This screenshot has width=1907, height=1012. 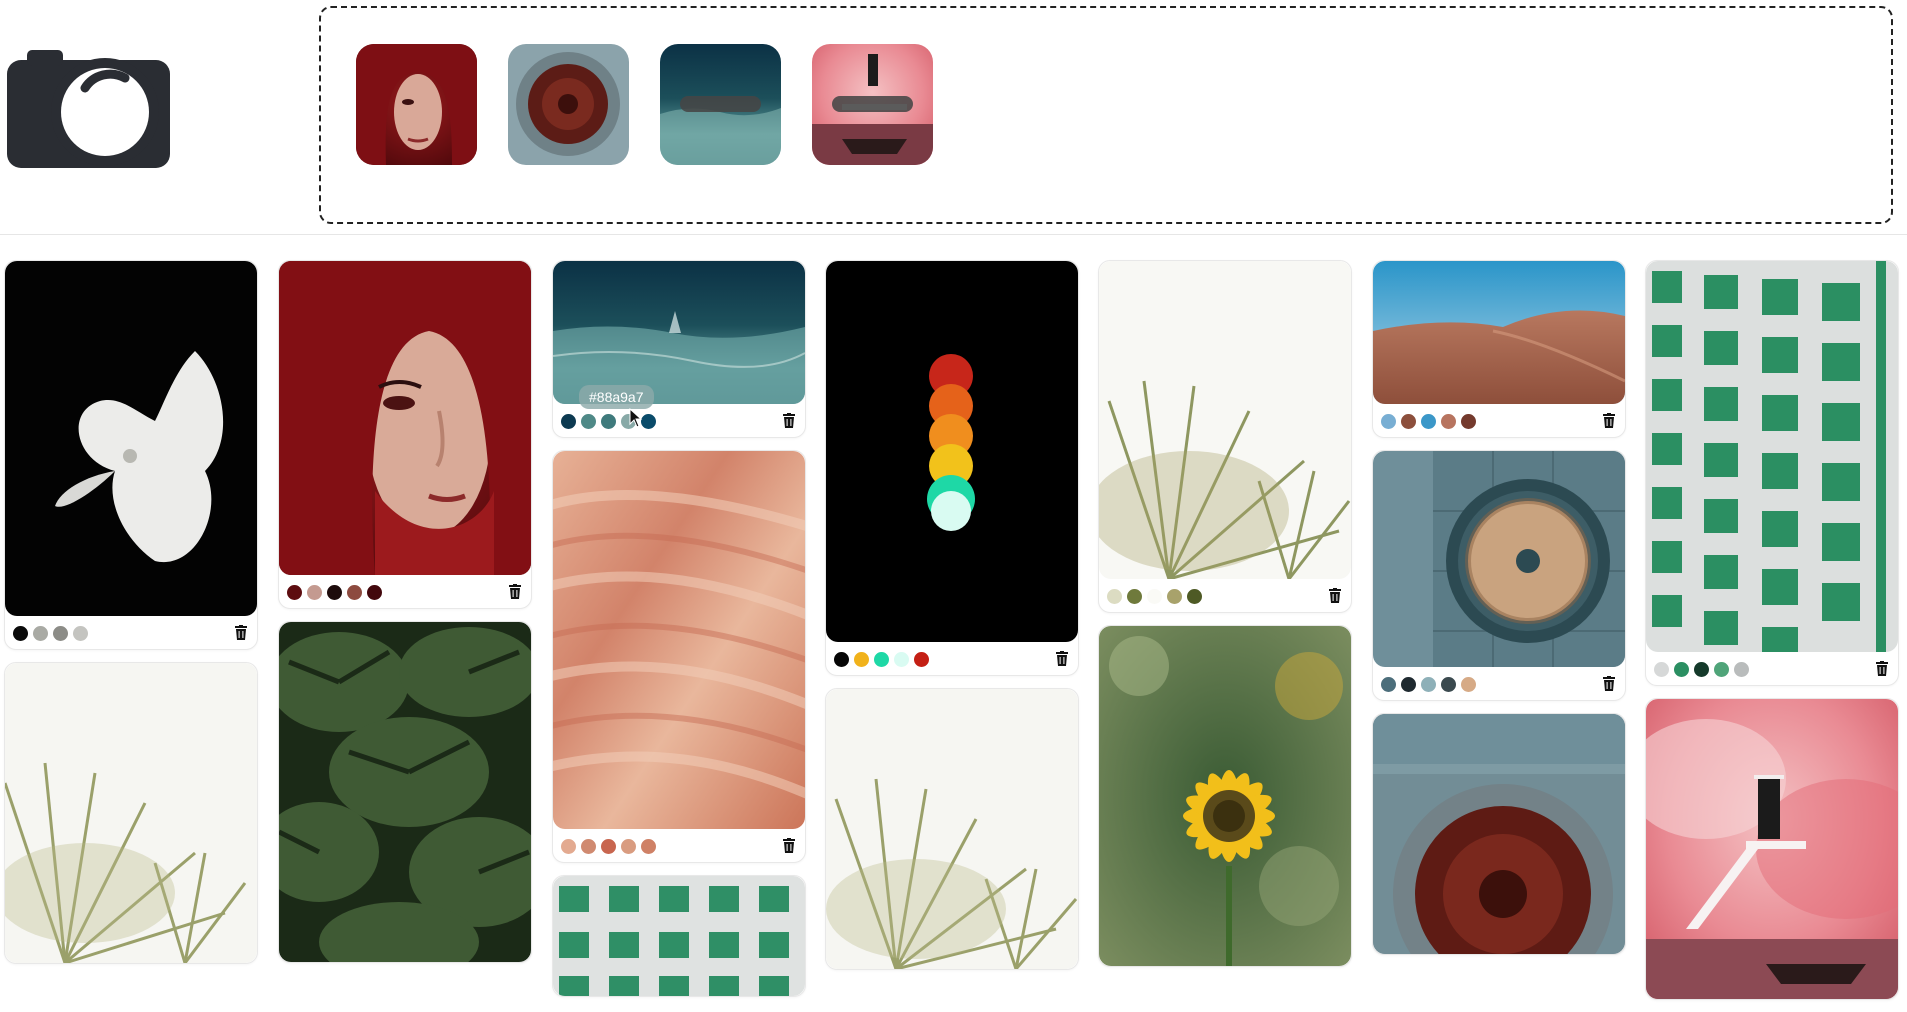 What do you see at coordinates (952, 451) in the screenshot?
I see `photo-traffic-light` at bounding box center [952, 451].